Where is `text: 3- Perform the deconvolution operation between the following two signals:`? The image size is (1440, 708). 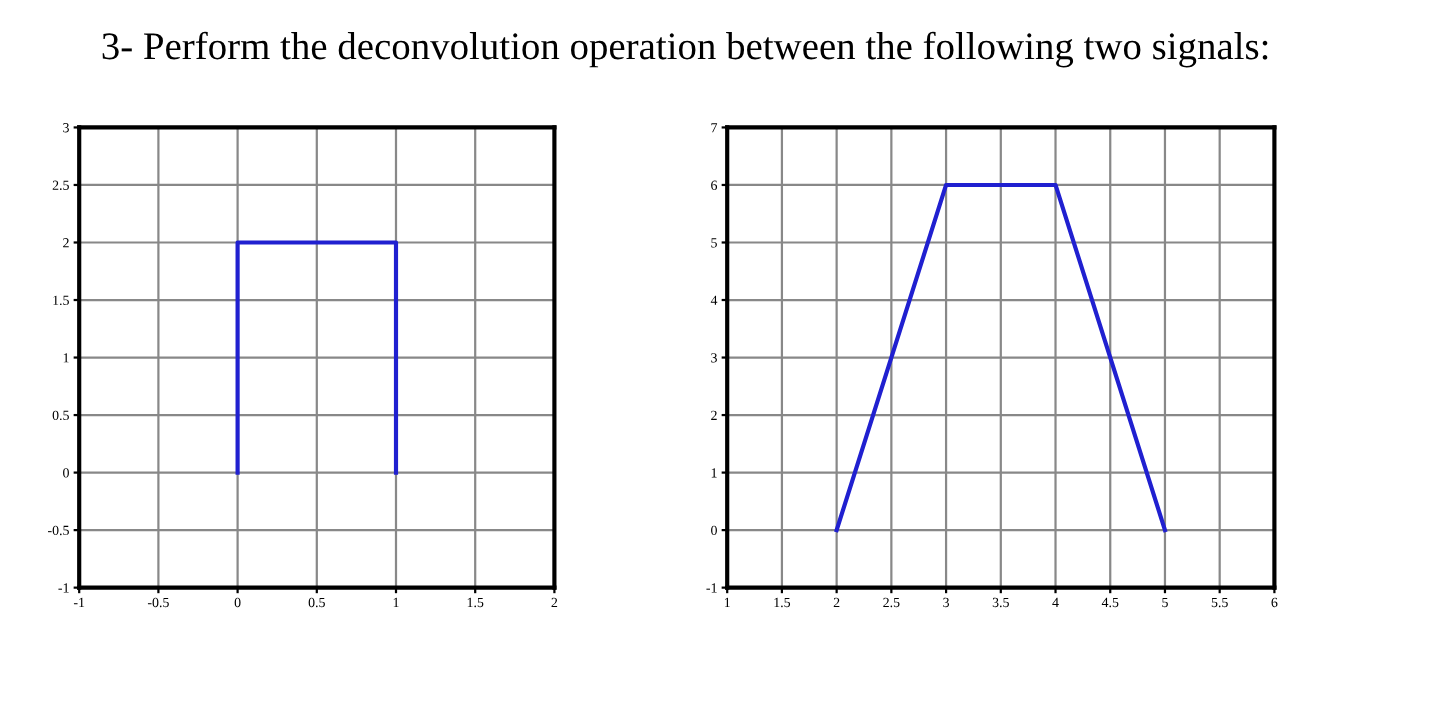
text: 3- Perform the deconvolution operation between the following two signals: is located at coordinates (685, 49).